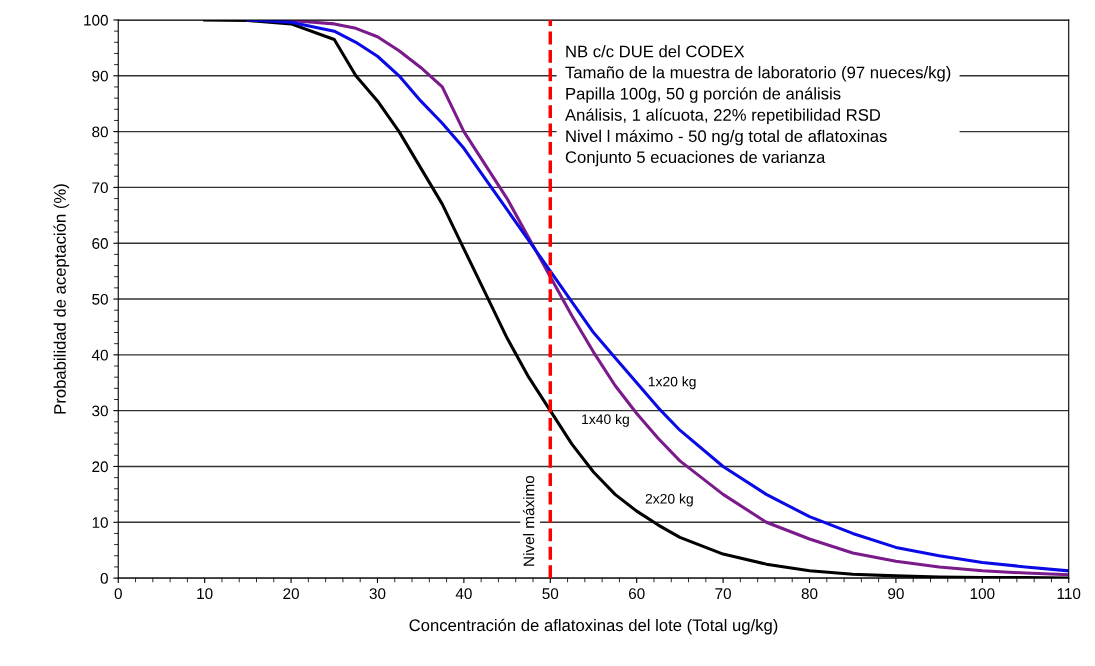  Describe the element at coordinates (100, 188) in the screenshot. I see `y-tick-label: 70` at that location.